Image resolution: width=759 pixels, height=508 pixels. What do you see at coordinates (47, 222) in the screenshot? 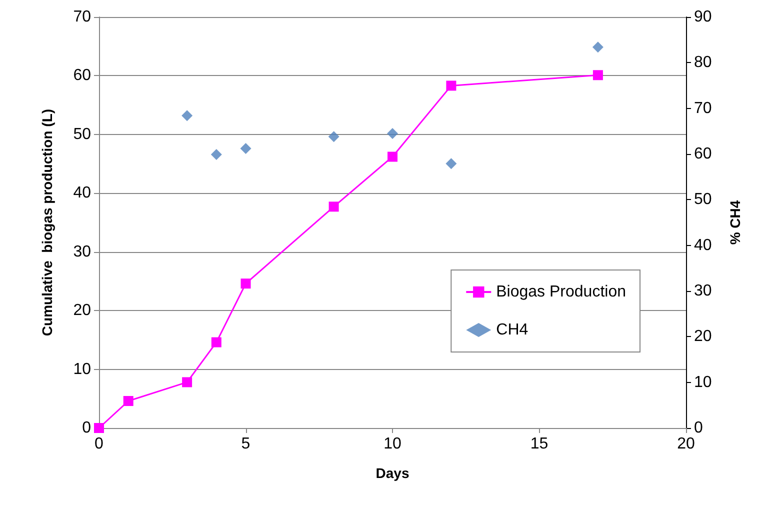
I see `y-axis-title: Cumulative biogas production (L)` at bounding box center [47, 222].